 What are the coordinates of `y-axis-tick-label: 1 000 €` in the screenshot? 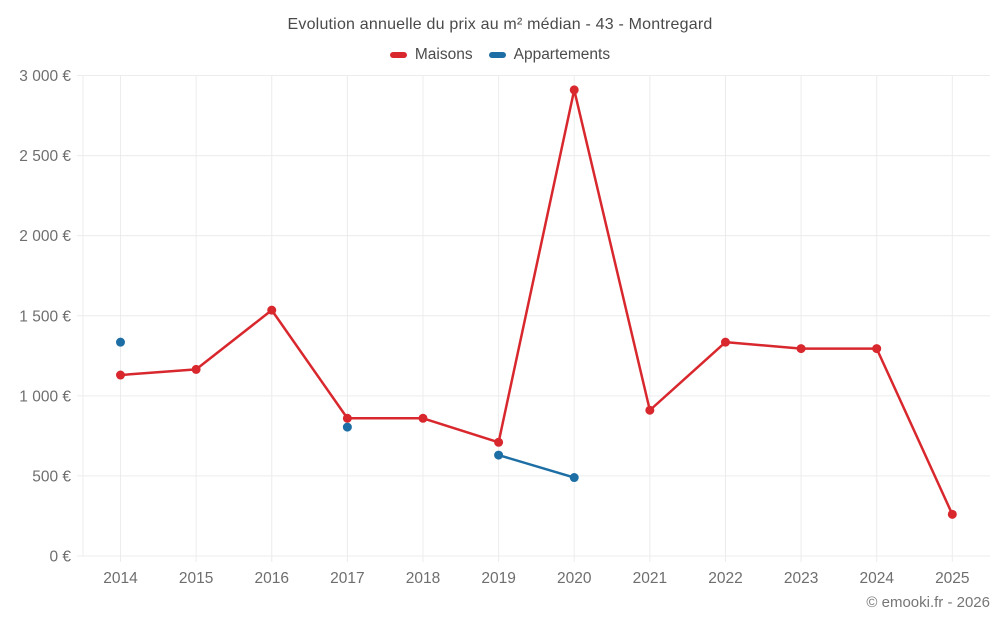 It's located at (45, 396).